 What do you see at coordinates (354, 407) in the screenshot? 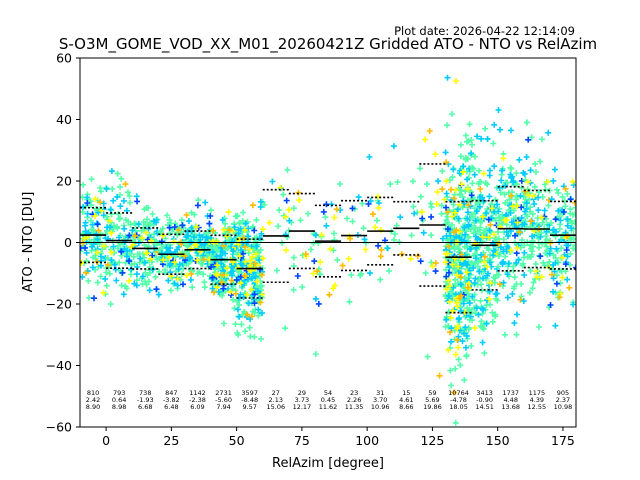
I see `bin-std-label: 11.35` at bounding box center [354, 407].